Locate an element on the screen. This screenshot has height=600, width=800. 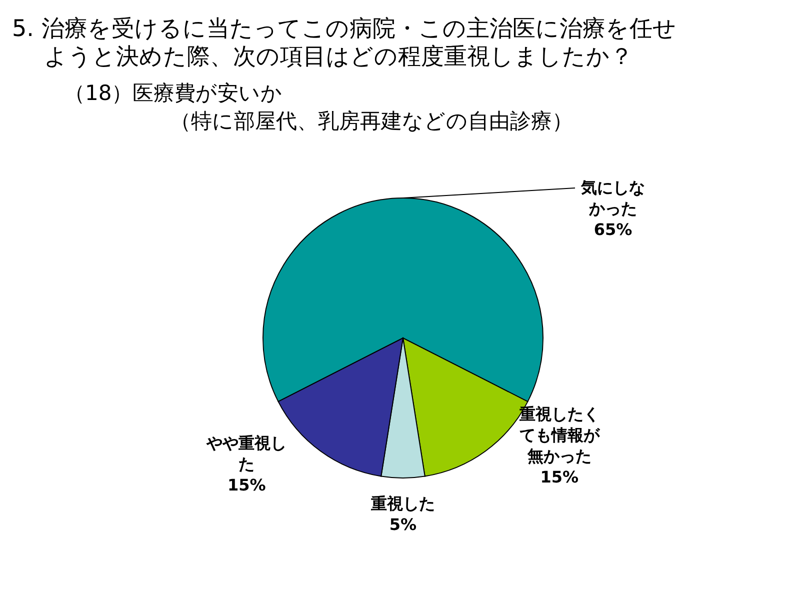
data-label: 65% is located at coordinates (613, 229).